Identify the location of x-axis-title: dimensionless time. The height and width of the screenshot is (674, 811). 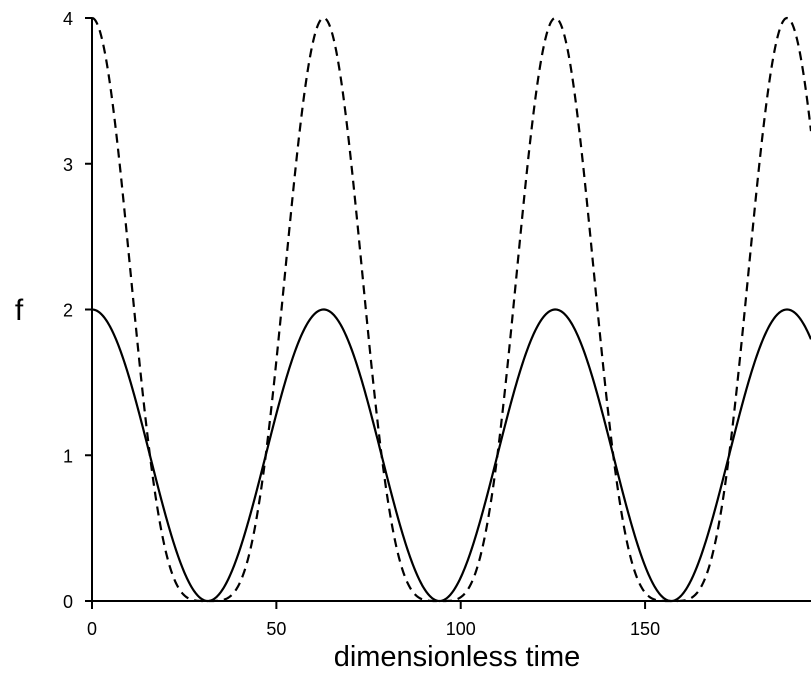
(457, 657).